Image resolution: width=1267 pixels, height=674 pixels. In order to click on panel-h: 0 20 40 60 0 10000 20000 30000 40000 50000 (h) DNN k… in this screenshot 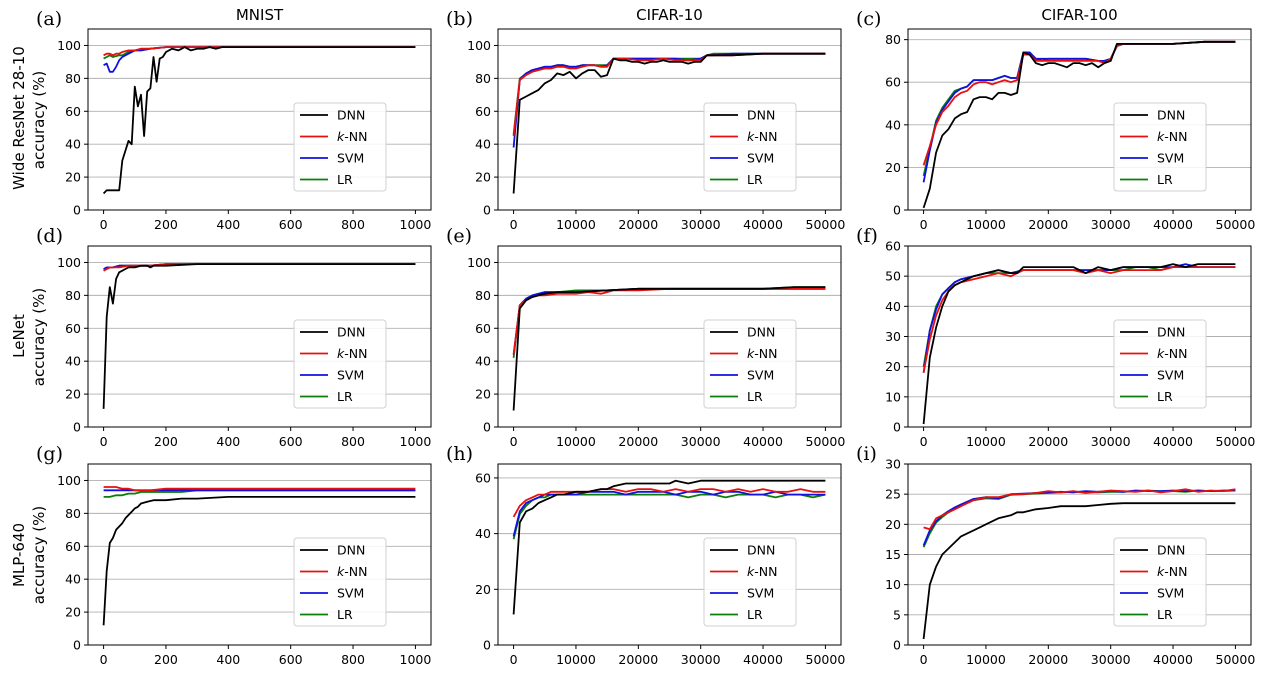, I will do `click(645, 555)`.